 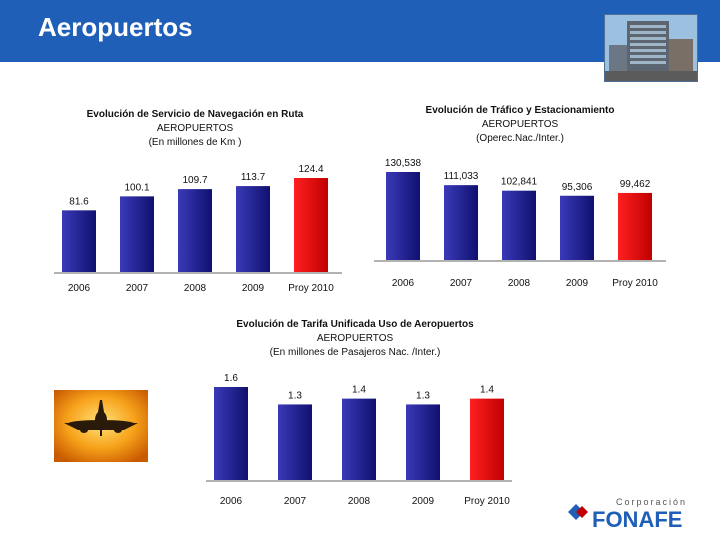 What do you see at coordinates (635, 184) in the screenshot?
I see `chart2-data-label: 99,462` at bounding box center [635, 184].